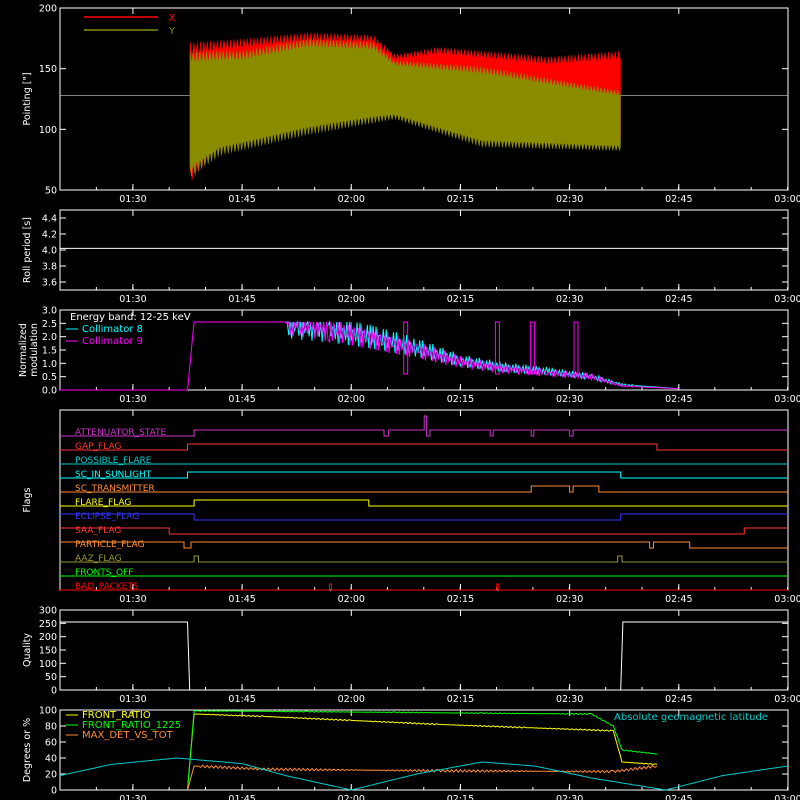  What do you see at coordinates (98, 531) in the screenshot?
I see `flag-label-saa-flag: SAA_FLAG` at bounding box center [98, 531].